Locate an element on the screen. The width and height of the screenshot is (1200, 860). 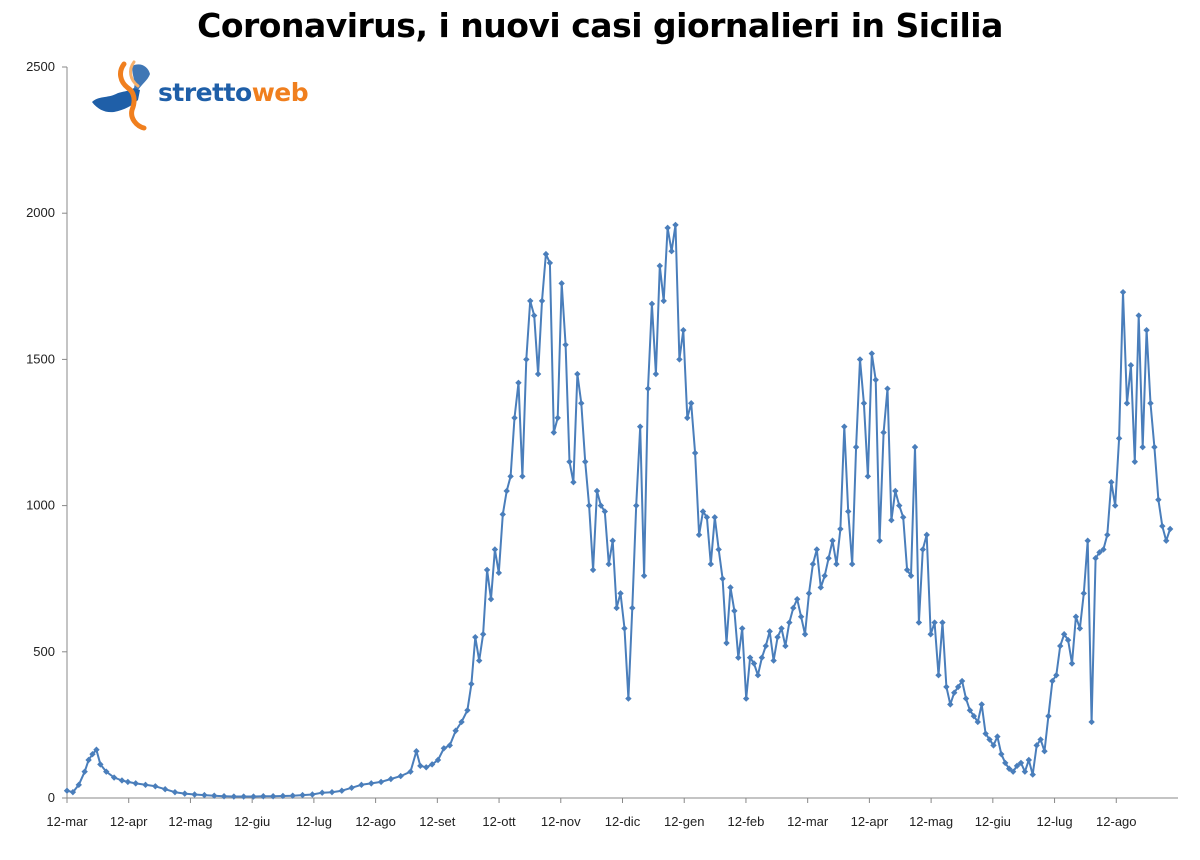
y-axis-ticks: 0 500 1000 1500 2000 2500 is located at coordinates (46, 432).